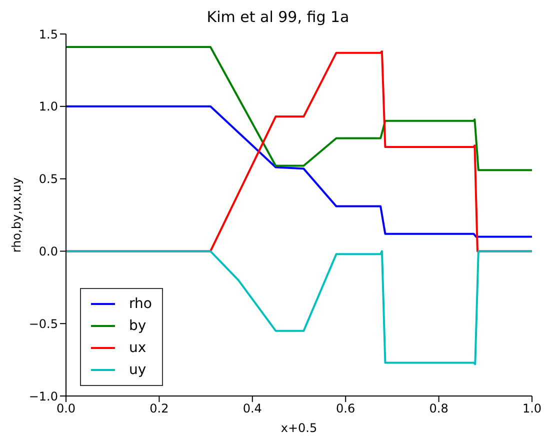 This screenshot has height=436, width=556. Describe the element at coordinates (137, 370) in the screenshot. I see `legend-label: uy` at that location.